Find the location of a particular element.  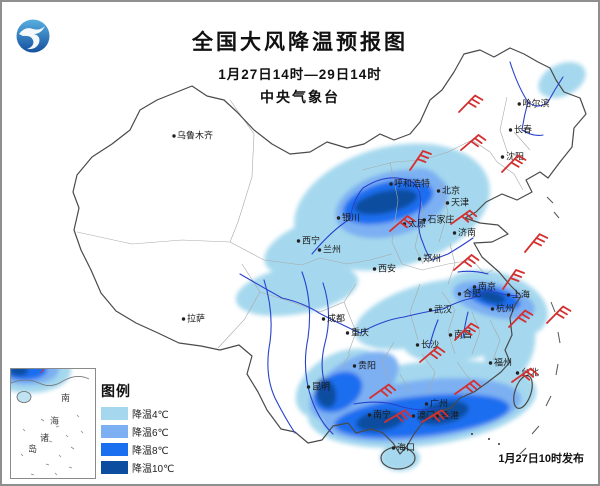

legend-label: 降温8℃ is located at coordinates (150, 451).